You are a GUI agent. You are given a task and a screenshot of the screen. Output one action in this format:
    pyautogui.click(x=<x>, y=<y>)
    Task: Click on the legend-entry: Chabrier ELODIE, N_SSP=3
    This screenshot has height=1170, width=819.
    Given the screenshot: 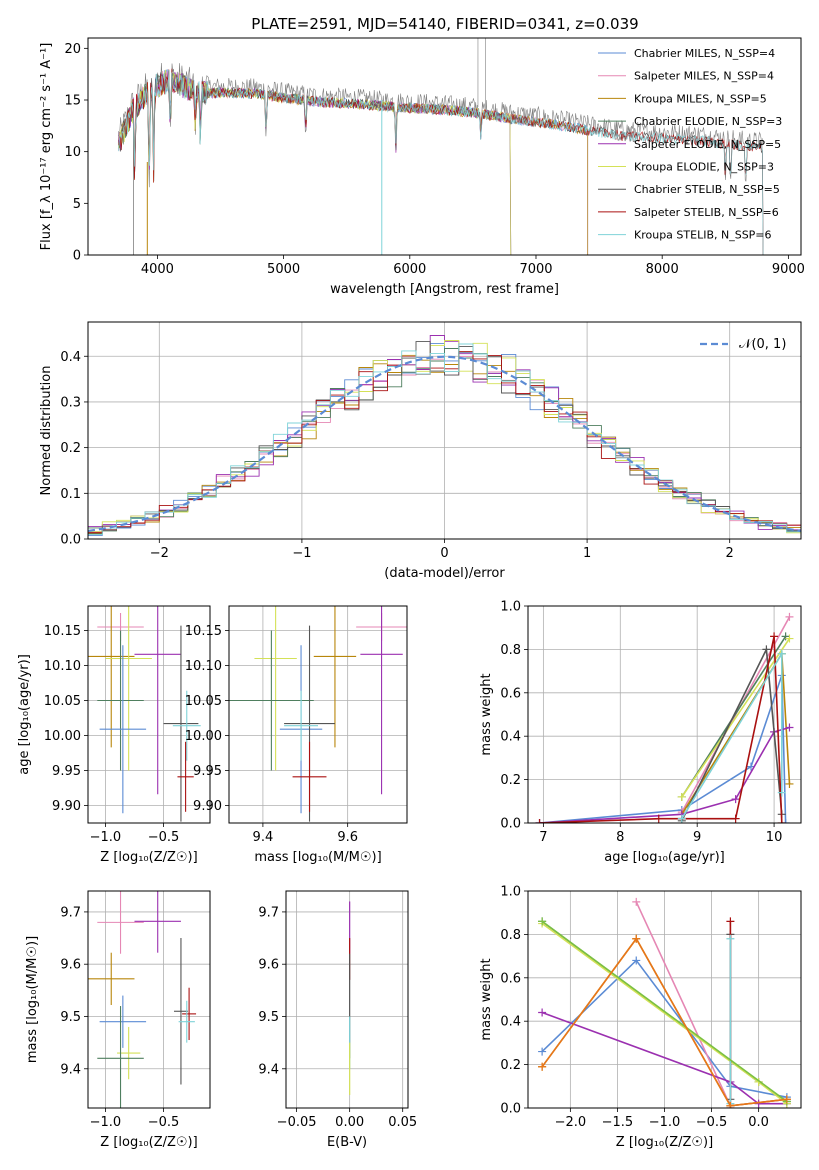 What is the action you would take?
    pyautogui.click(x=708, y=121)
    